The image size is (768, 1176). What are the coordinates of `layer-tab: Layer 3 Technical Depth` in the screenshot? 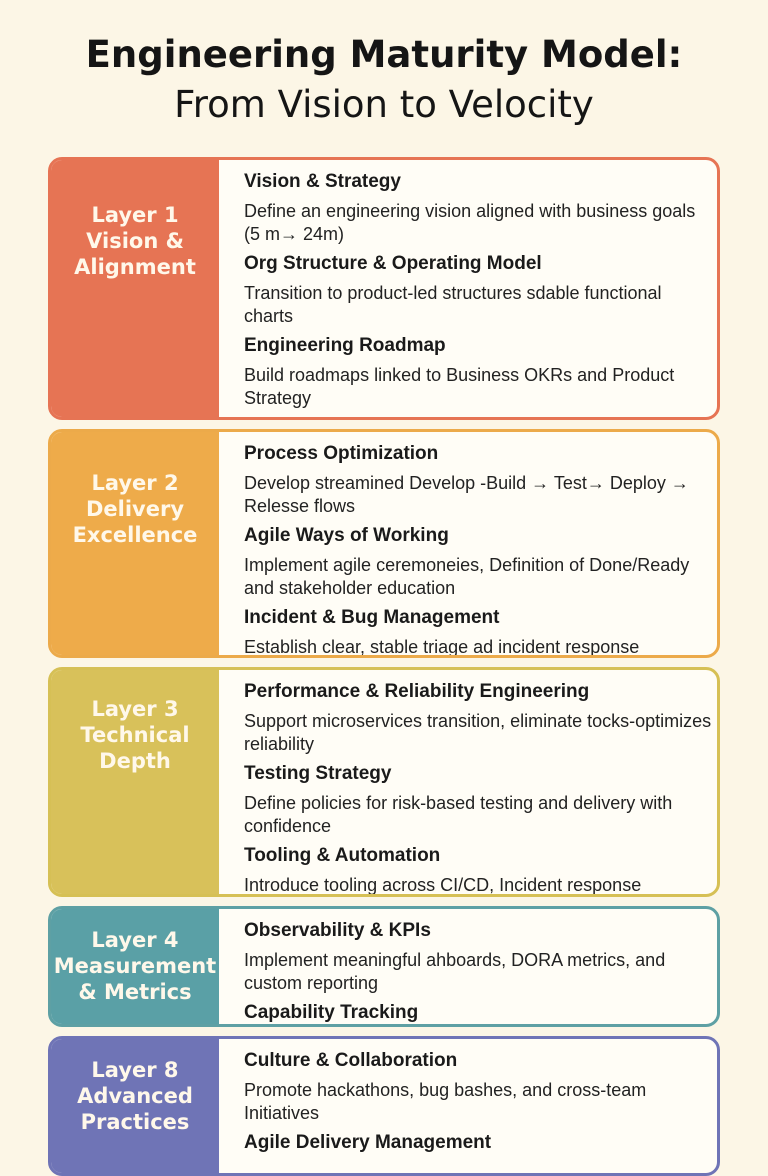 It's located at (135, 782).